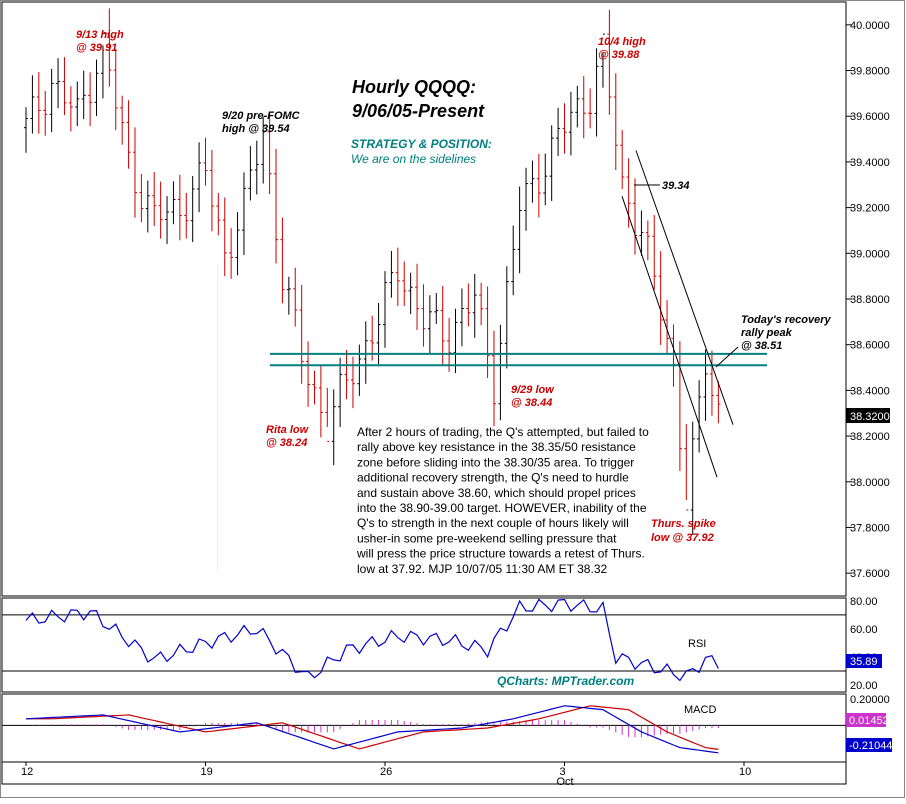 This screenshot has width=906, height=804. I want to click on annotation-thurs-spike-l2: low @ 37.92, so click(682, 538).